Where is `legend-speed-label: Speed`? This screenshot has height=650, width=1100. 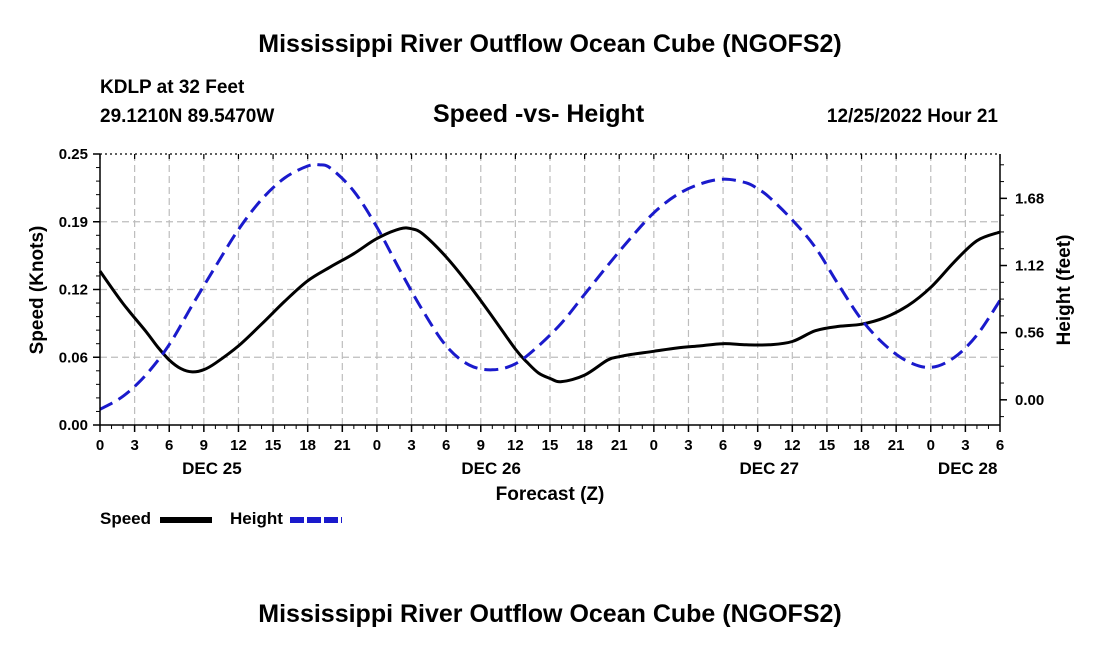
legend-speed-label: Speed is located at coordinates (126, 518).